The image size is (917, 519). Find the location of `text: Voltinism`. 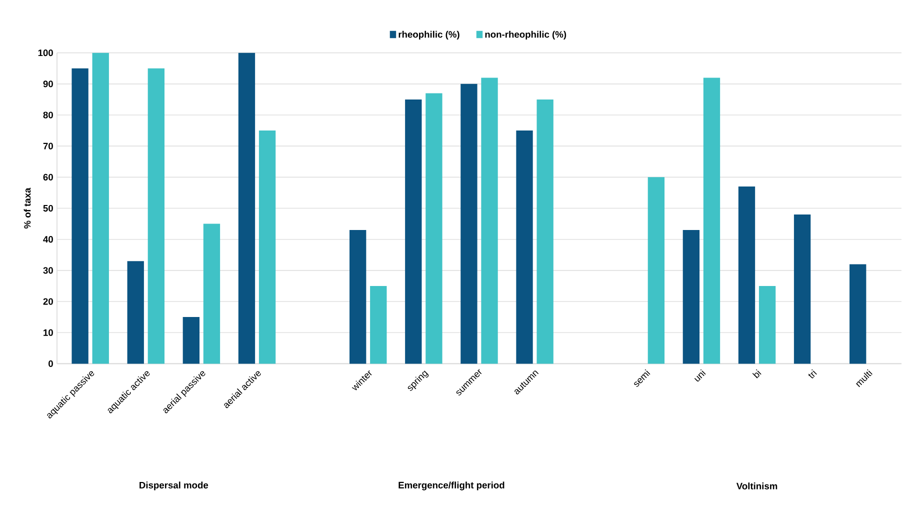

text: Voltinism is located at coordinates (757, 486).